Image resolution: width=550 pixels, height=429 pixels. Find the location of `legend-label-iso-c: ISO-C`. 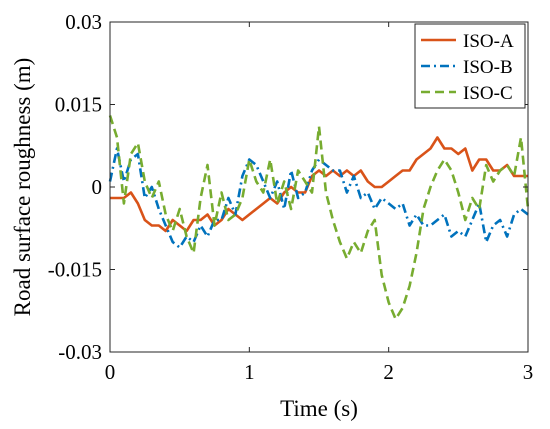

legend-label-iso-c: ISO-C is located at coordinates (488, 93).